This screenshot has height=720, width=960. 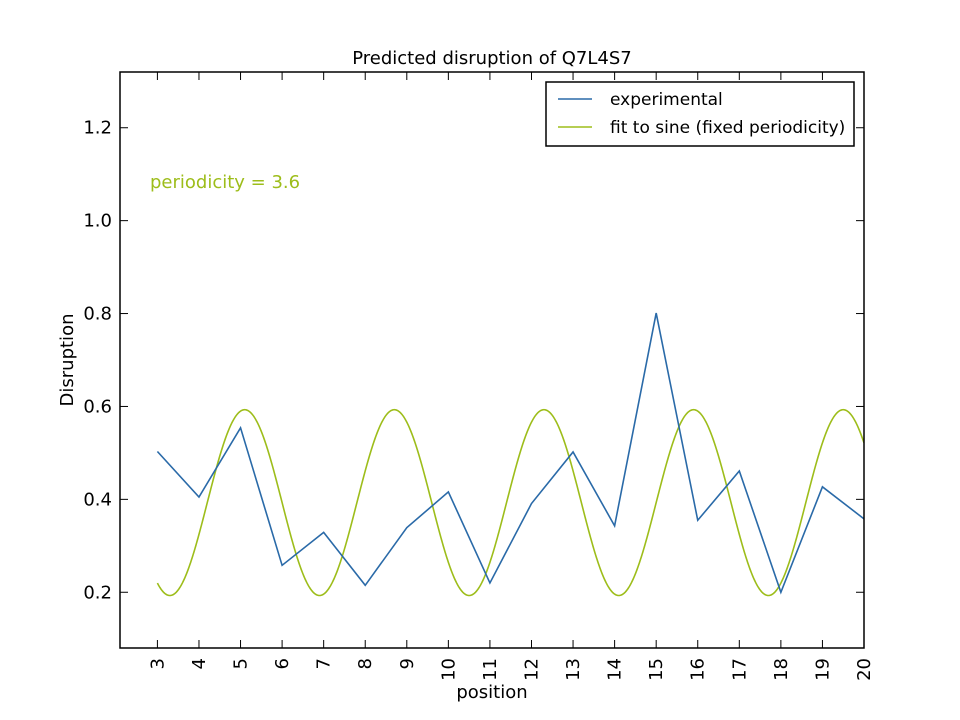 What do you see at coordinates (407, 663) in the screenshot?
I see `x-tick-label: 9` at bounding box center [407, 663].